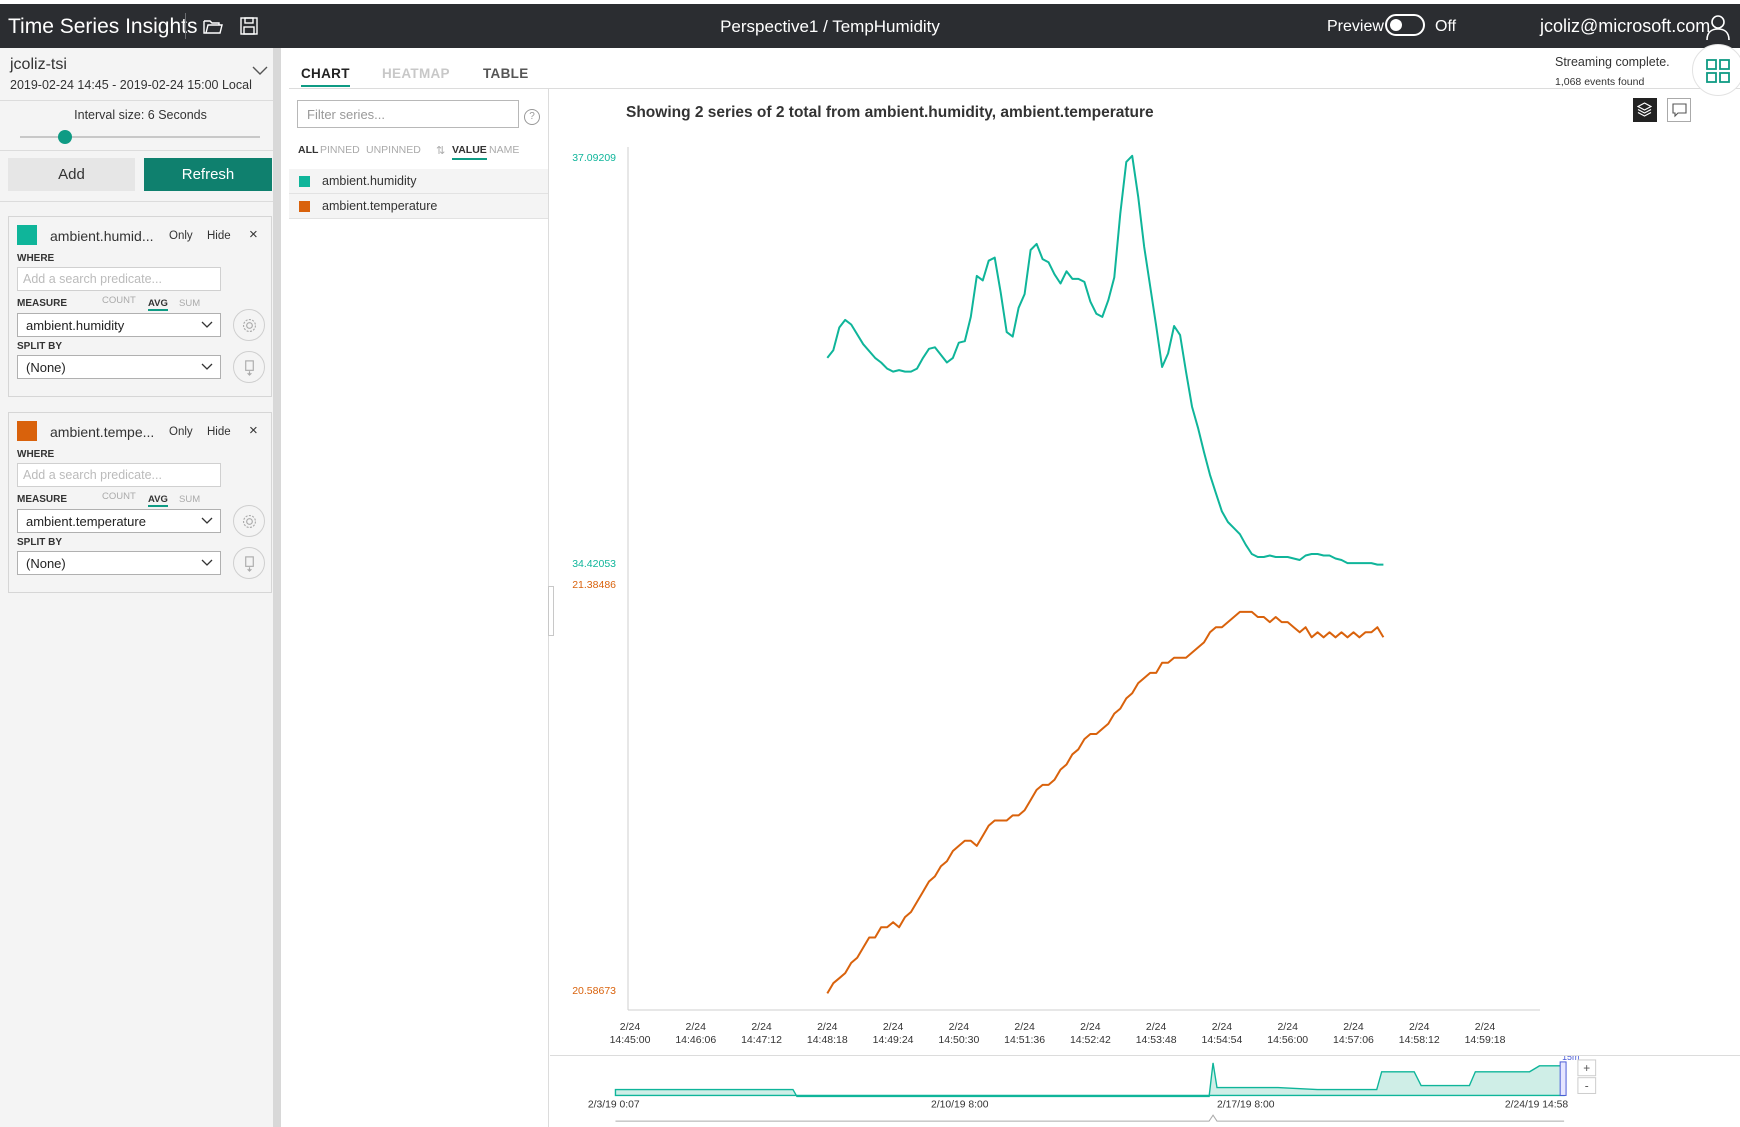  I want to click on x-tick-label: 14:52:42, so click(1090, 1040).